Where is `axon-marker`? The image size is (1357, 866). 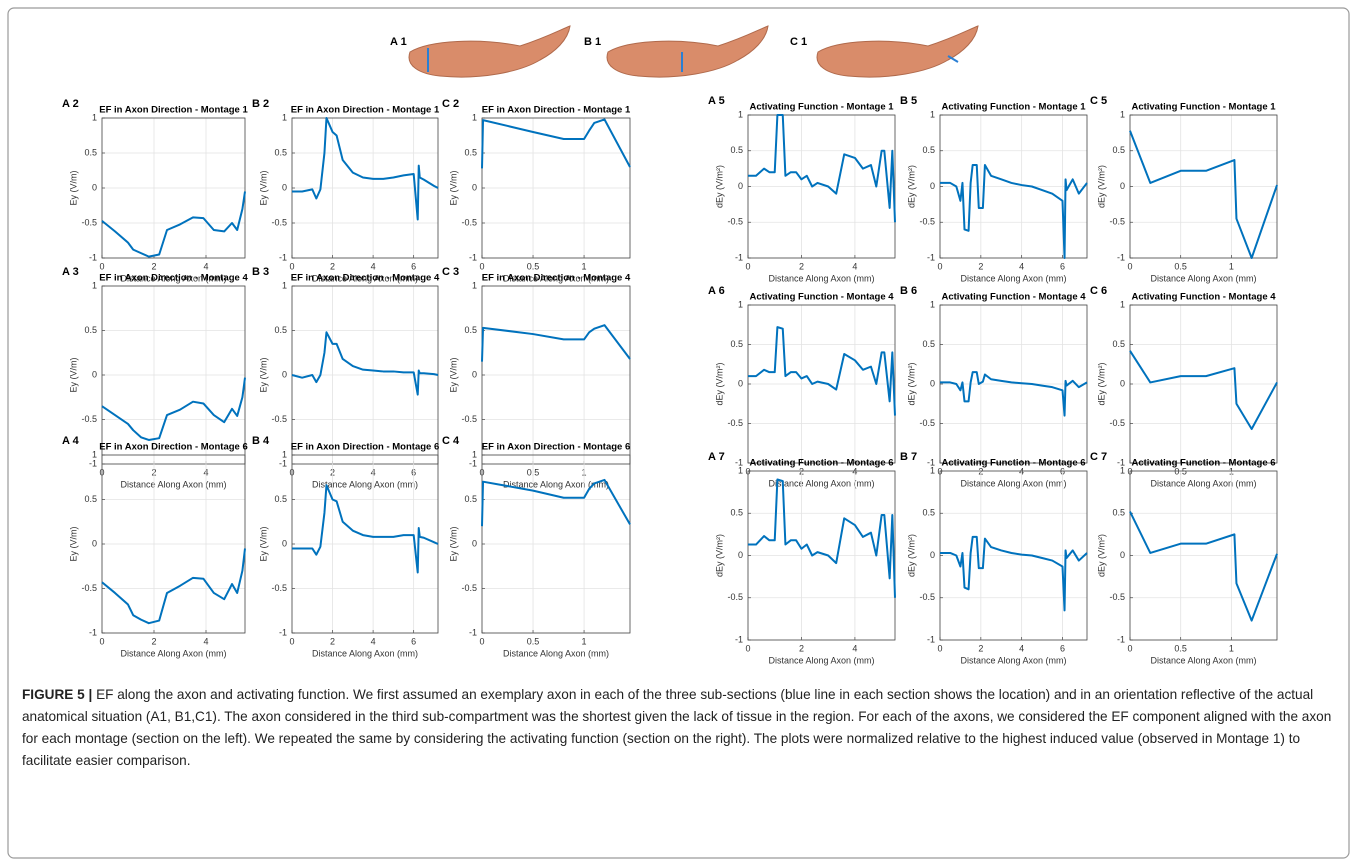 axon-marker is located at coordinates (953, 59).